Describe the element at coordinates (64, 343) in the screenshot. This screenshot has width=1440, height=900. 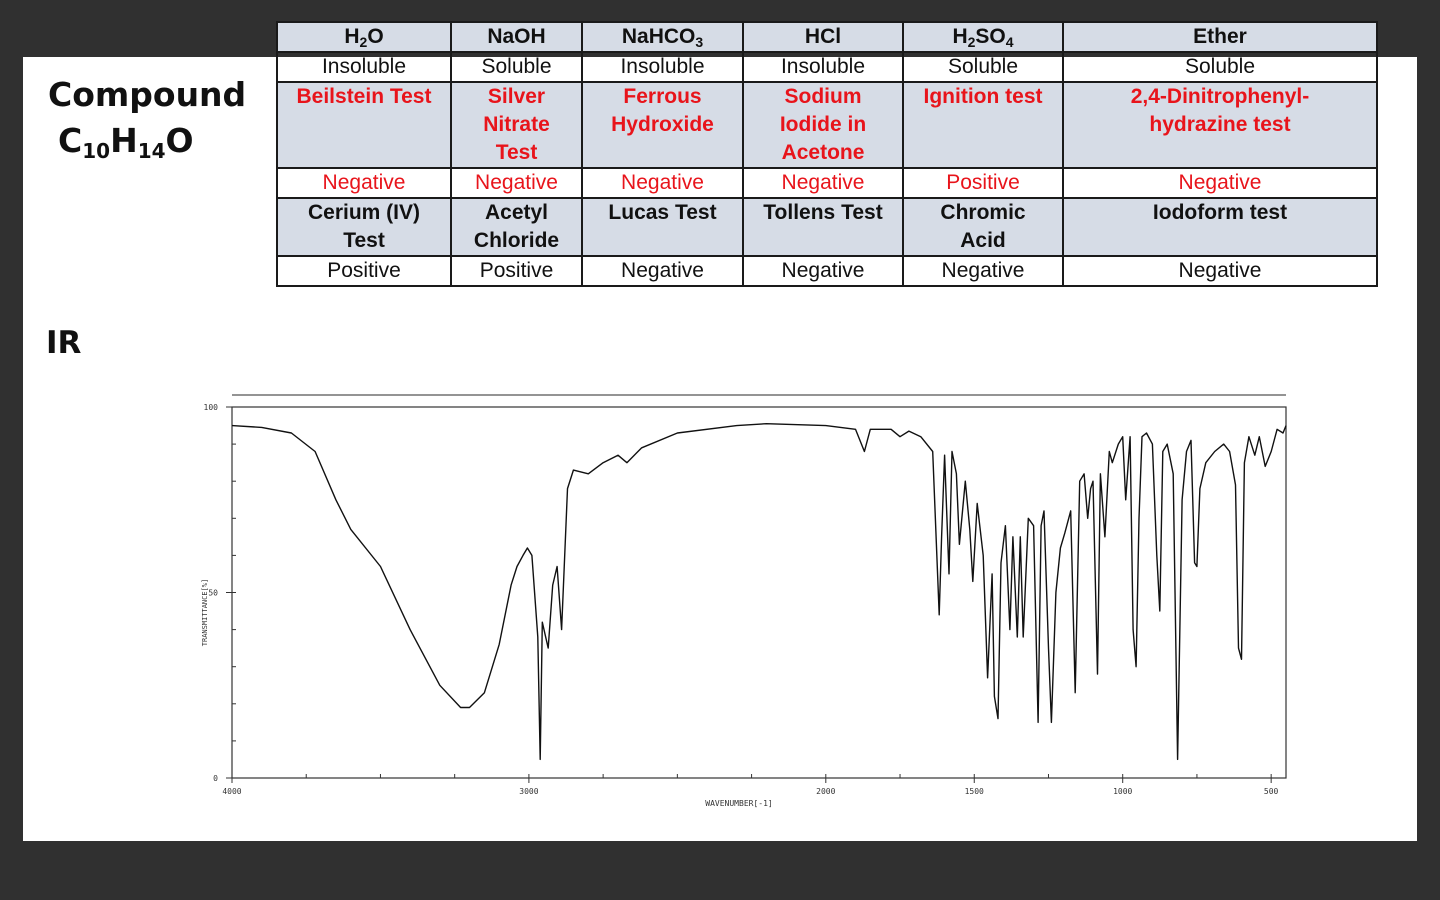
I see `ir-label: IR` at that location.